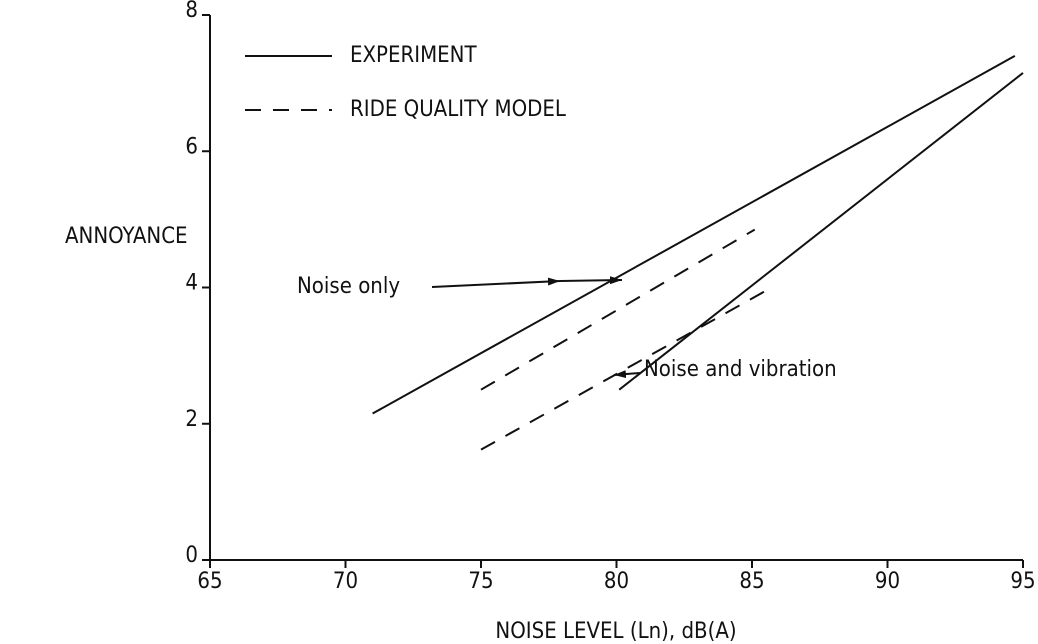 This screenshot has width=1038, height=644. What do you see at coordinates (191, 11) in the screenshot?
I see `y-tick-label: 8` at bounding box center [191, 11].